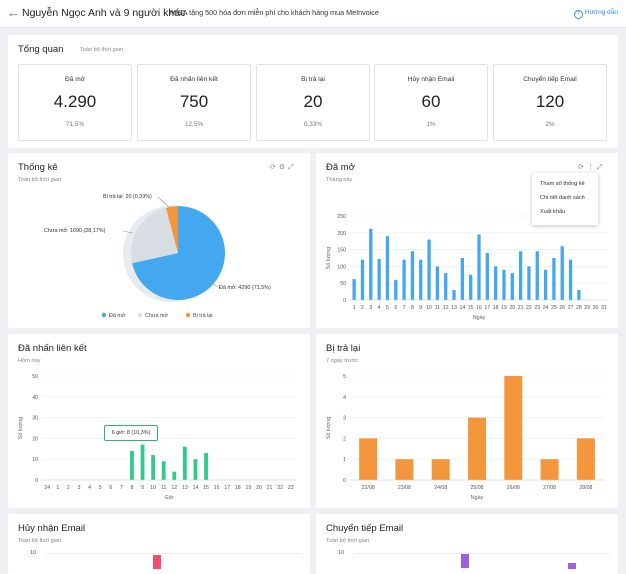  Describe the element at coordinates (153, 488) in the screenshot. I see `x-tick-label: 10` at that location.